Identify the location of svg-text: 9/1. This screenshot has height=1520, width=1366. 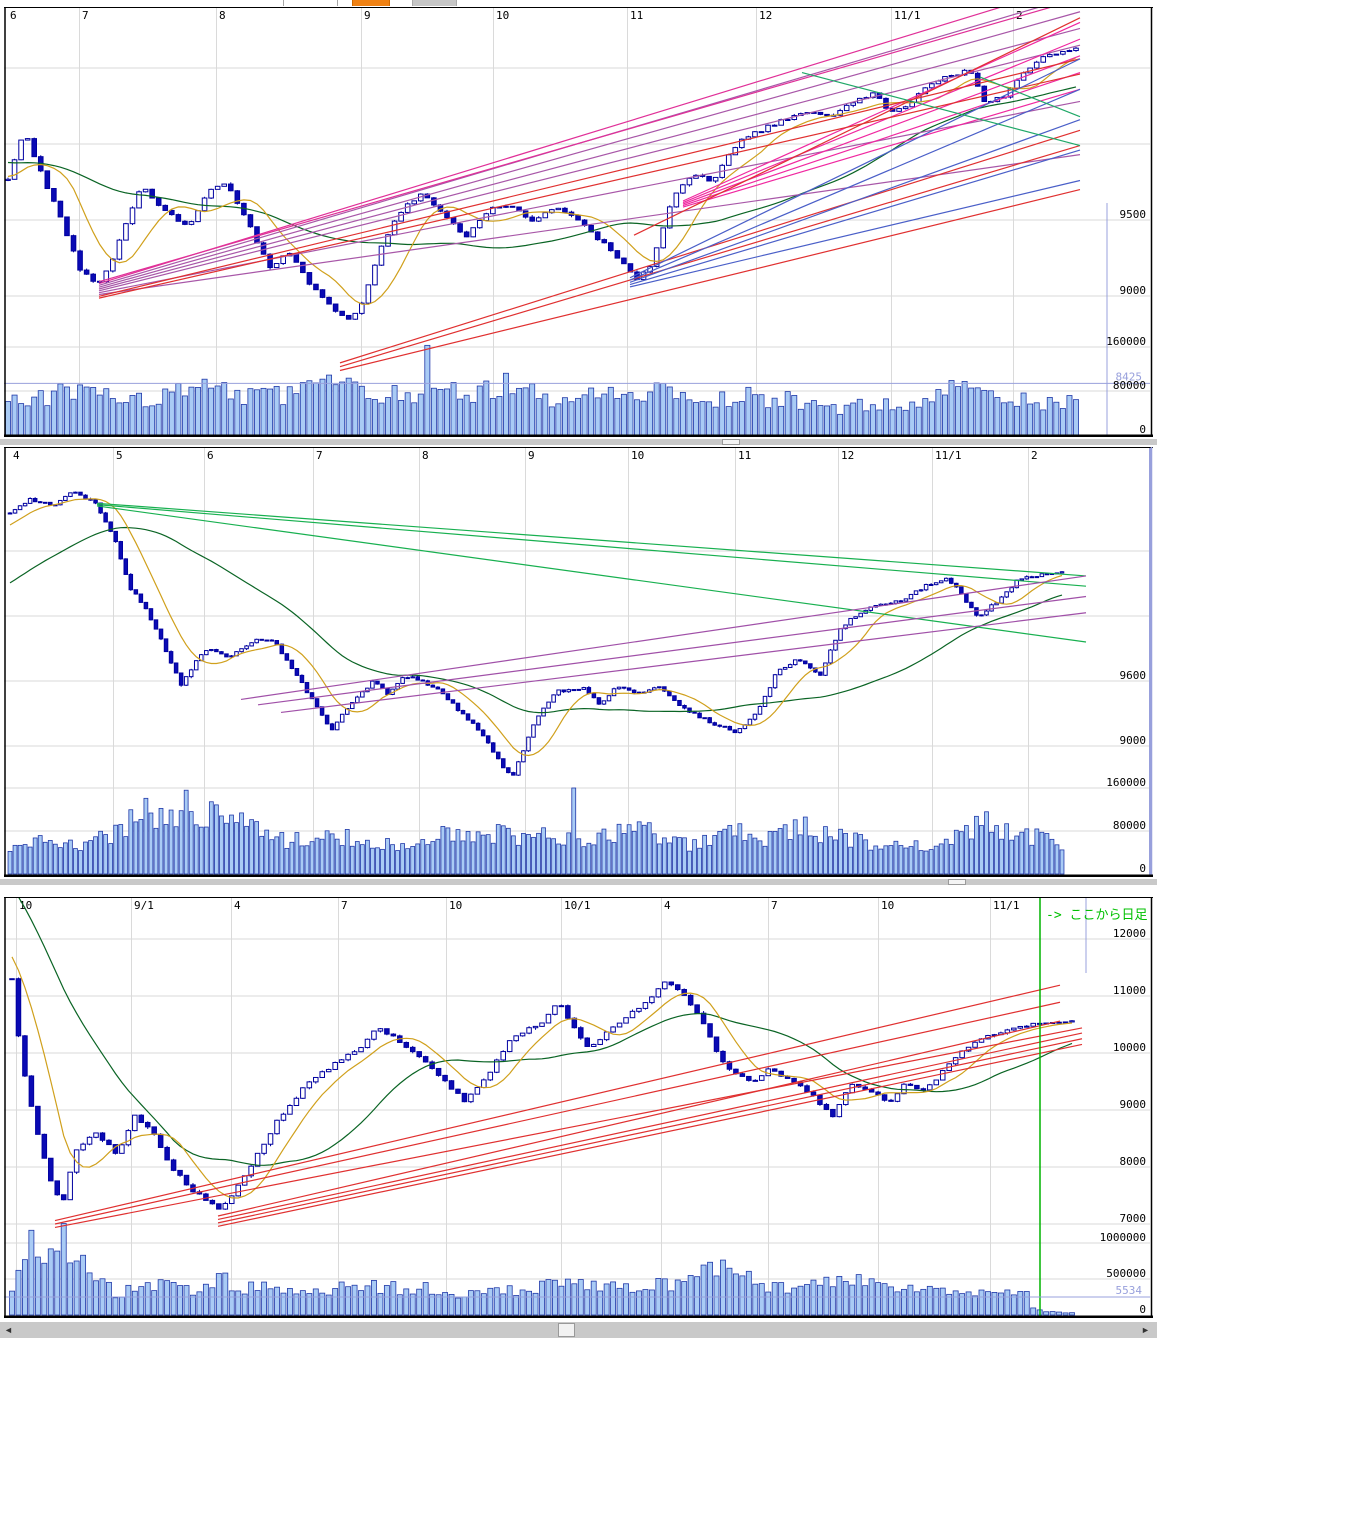
(144, 905).